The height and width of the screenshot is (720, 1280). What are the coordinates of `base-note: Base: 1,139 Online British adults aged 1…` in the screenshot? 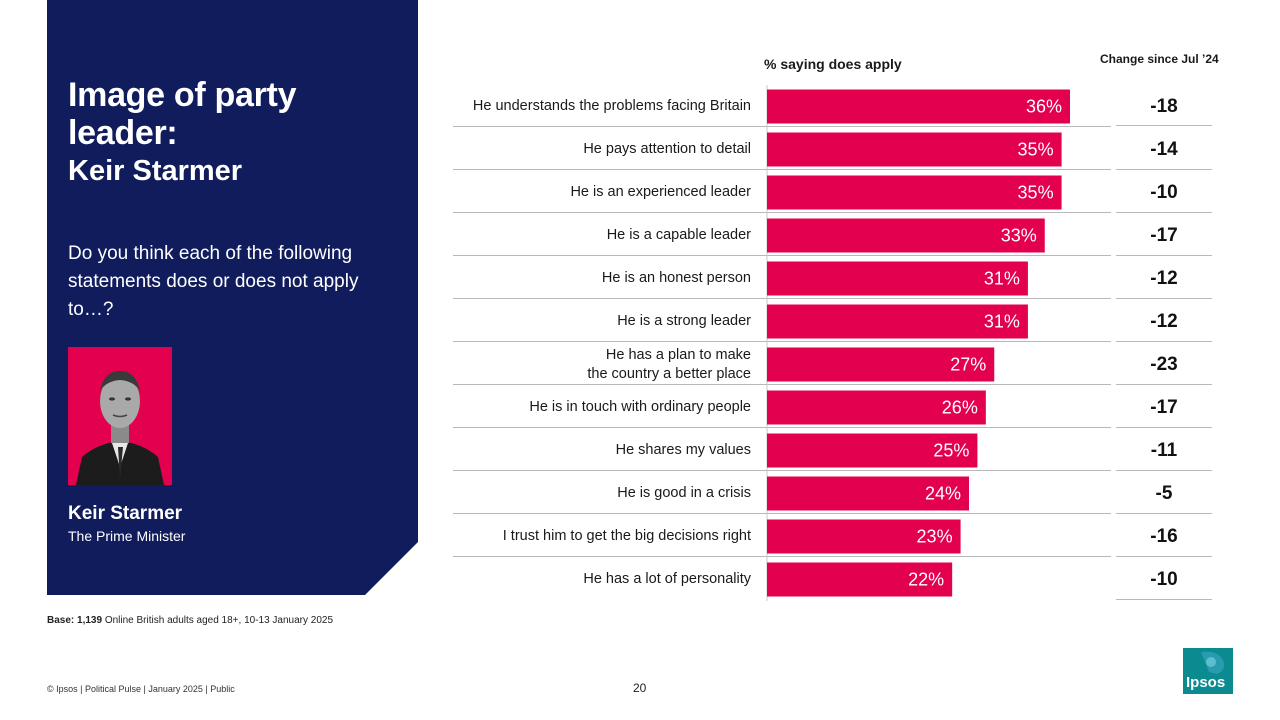 It's located at (190, 620).